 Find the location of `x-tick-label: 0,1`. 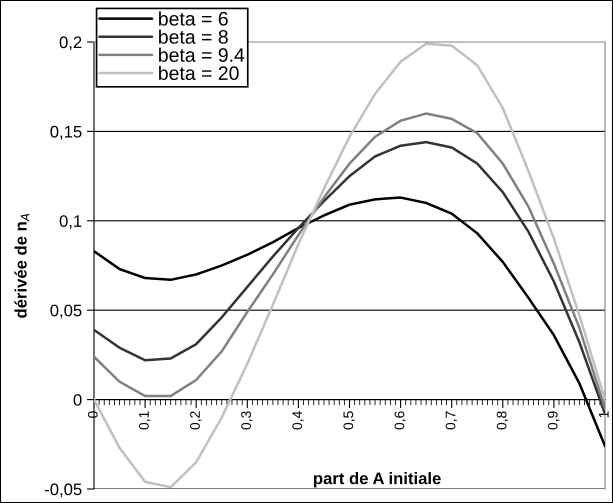

x-tick-label: 0,1 is located at coordinates (144, 420).